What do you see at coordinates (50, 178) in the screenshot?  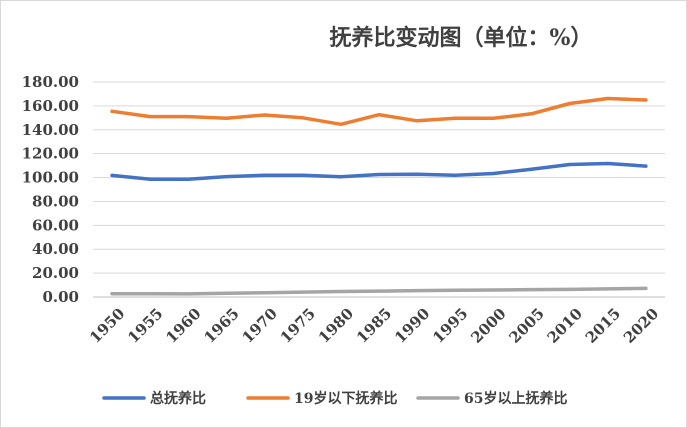 I see `y-tick-label: 100.00` at bounding box center [50, 178].